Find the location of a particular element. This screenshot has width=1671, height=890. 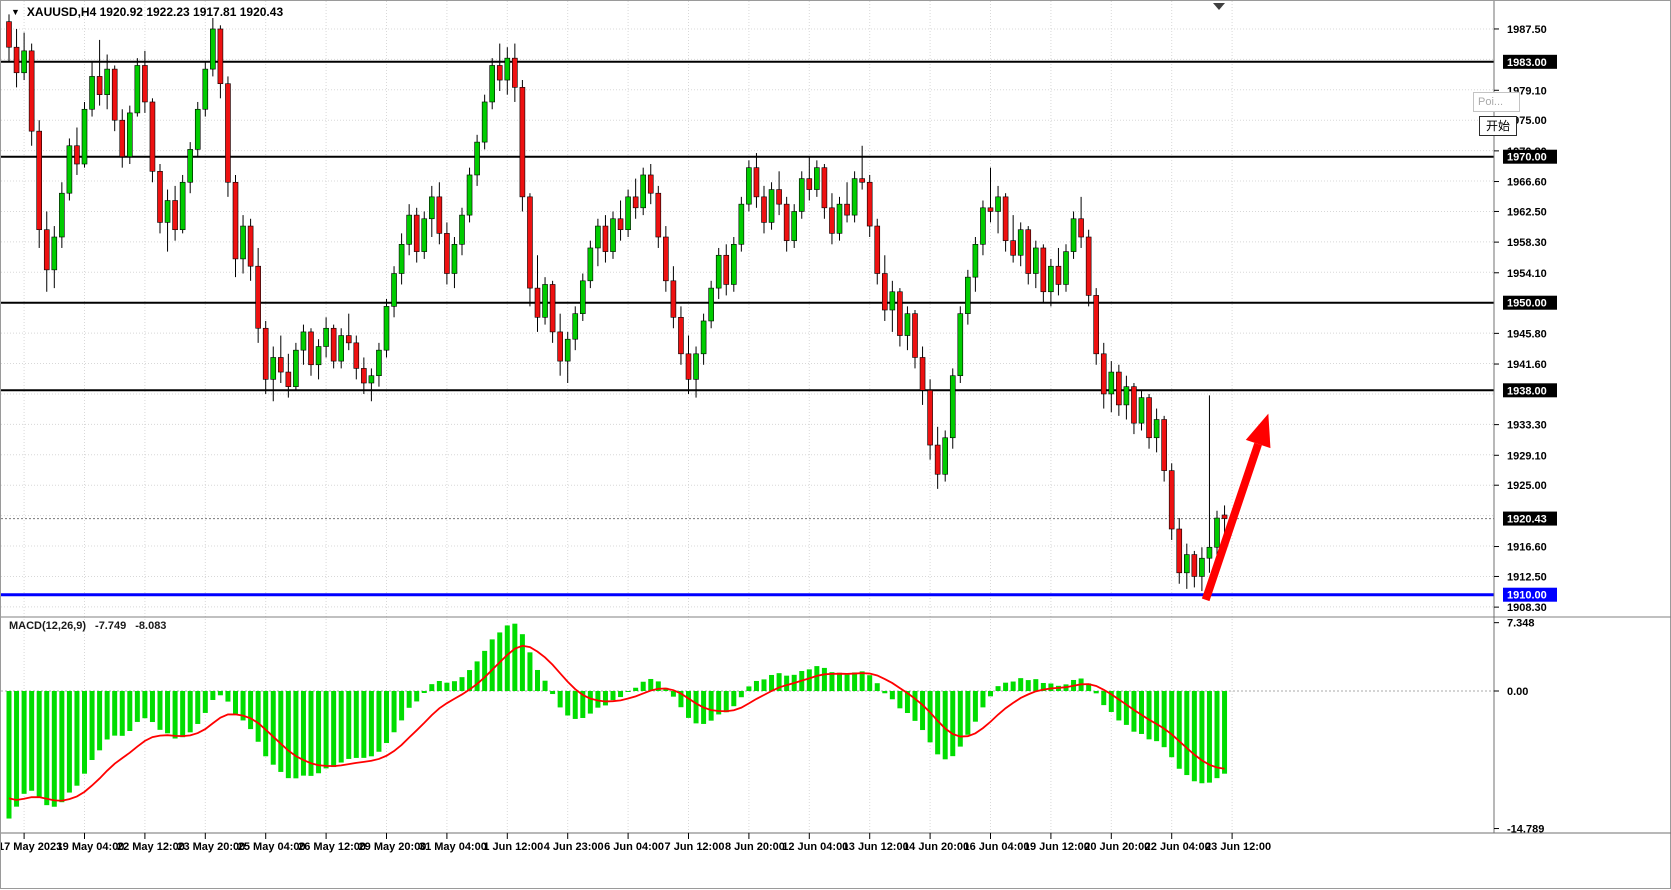

svg-text: 1970.00 is located at coordinates (1527, 158).